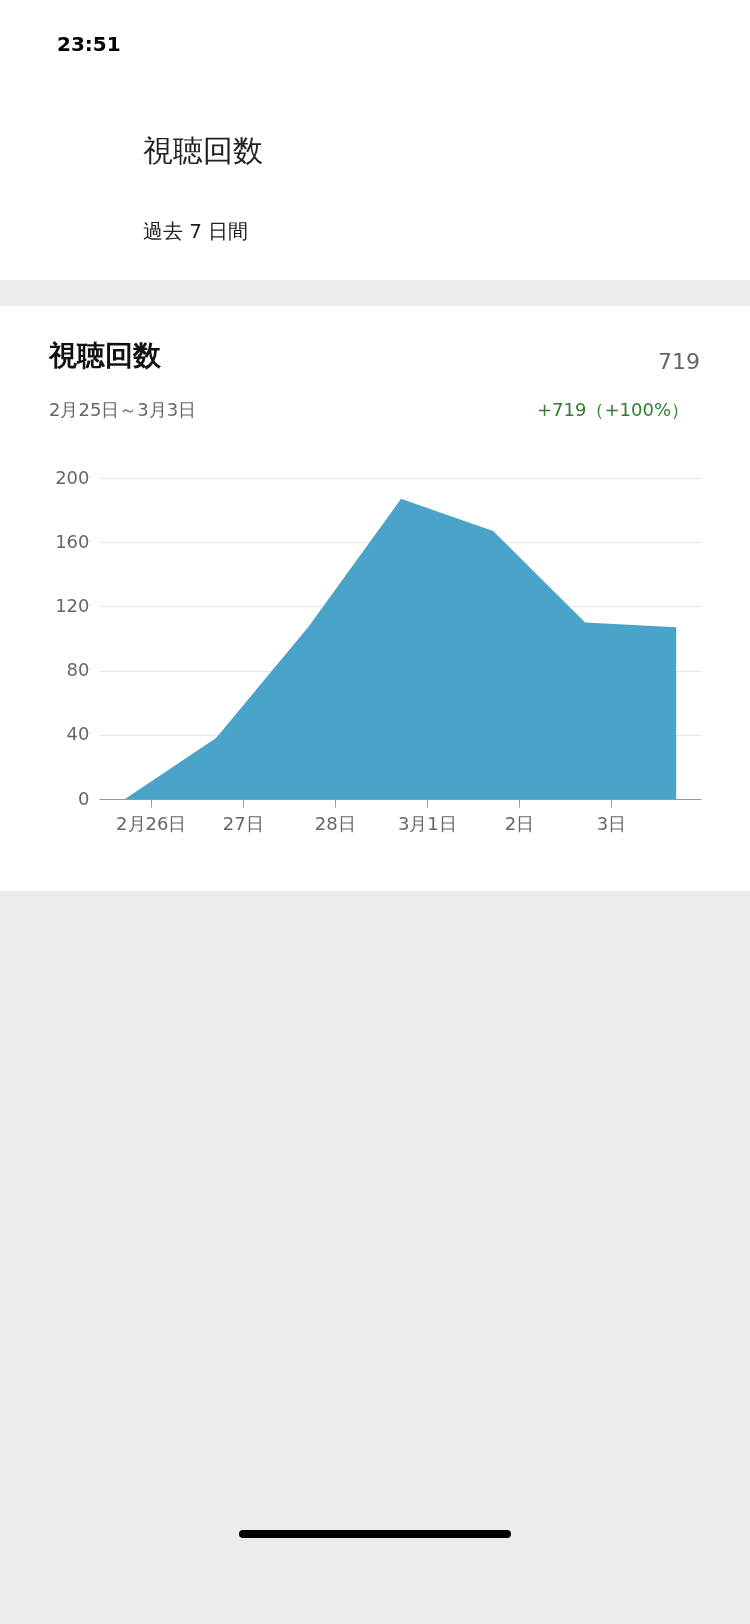  I want to click on x-tick-label: 2月26日, so click(151, 823).